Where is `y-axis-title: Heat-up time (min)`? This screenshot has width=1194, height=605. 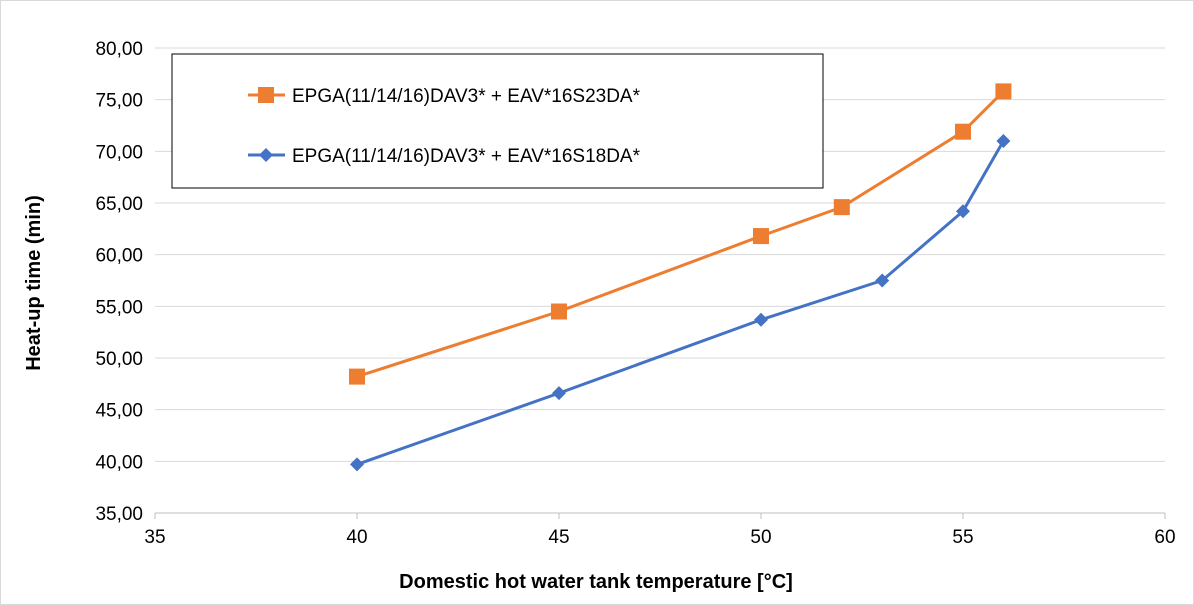 y-axis-title: Heat-up time (min) is located at coordinates (34, 283).